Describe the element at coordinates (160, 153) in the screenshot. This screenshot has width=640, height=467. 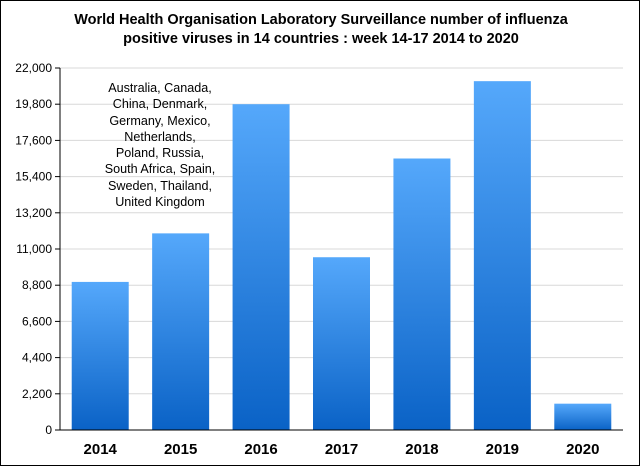
I see `annotation-line: Poland, Russia,` at that location.